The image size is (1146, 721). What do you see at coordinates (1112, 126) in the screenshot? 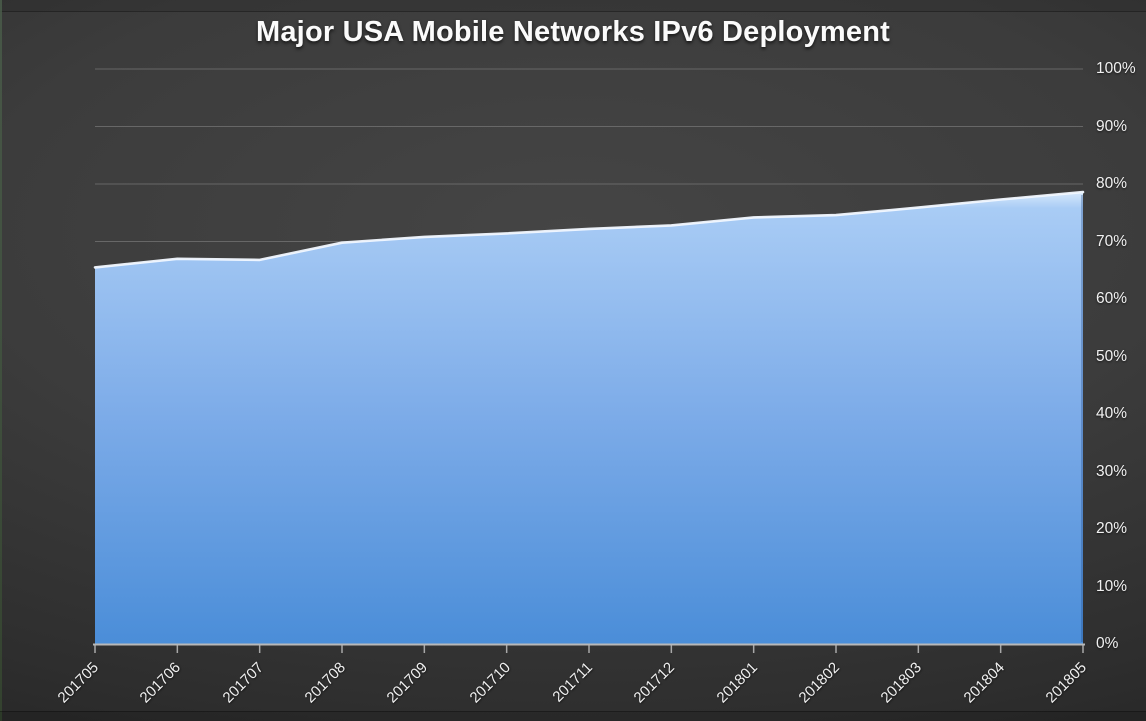
I see `y-axis-label: 90%` at bounding box center [1112, 126].